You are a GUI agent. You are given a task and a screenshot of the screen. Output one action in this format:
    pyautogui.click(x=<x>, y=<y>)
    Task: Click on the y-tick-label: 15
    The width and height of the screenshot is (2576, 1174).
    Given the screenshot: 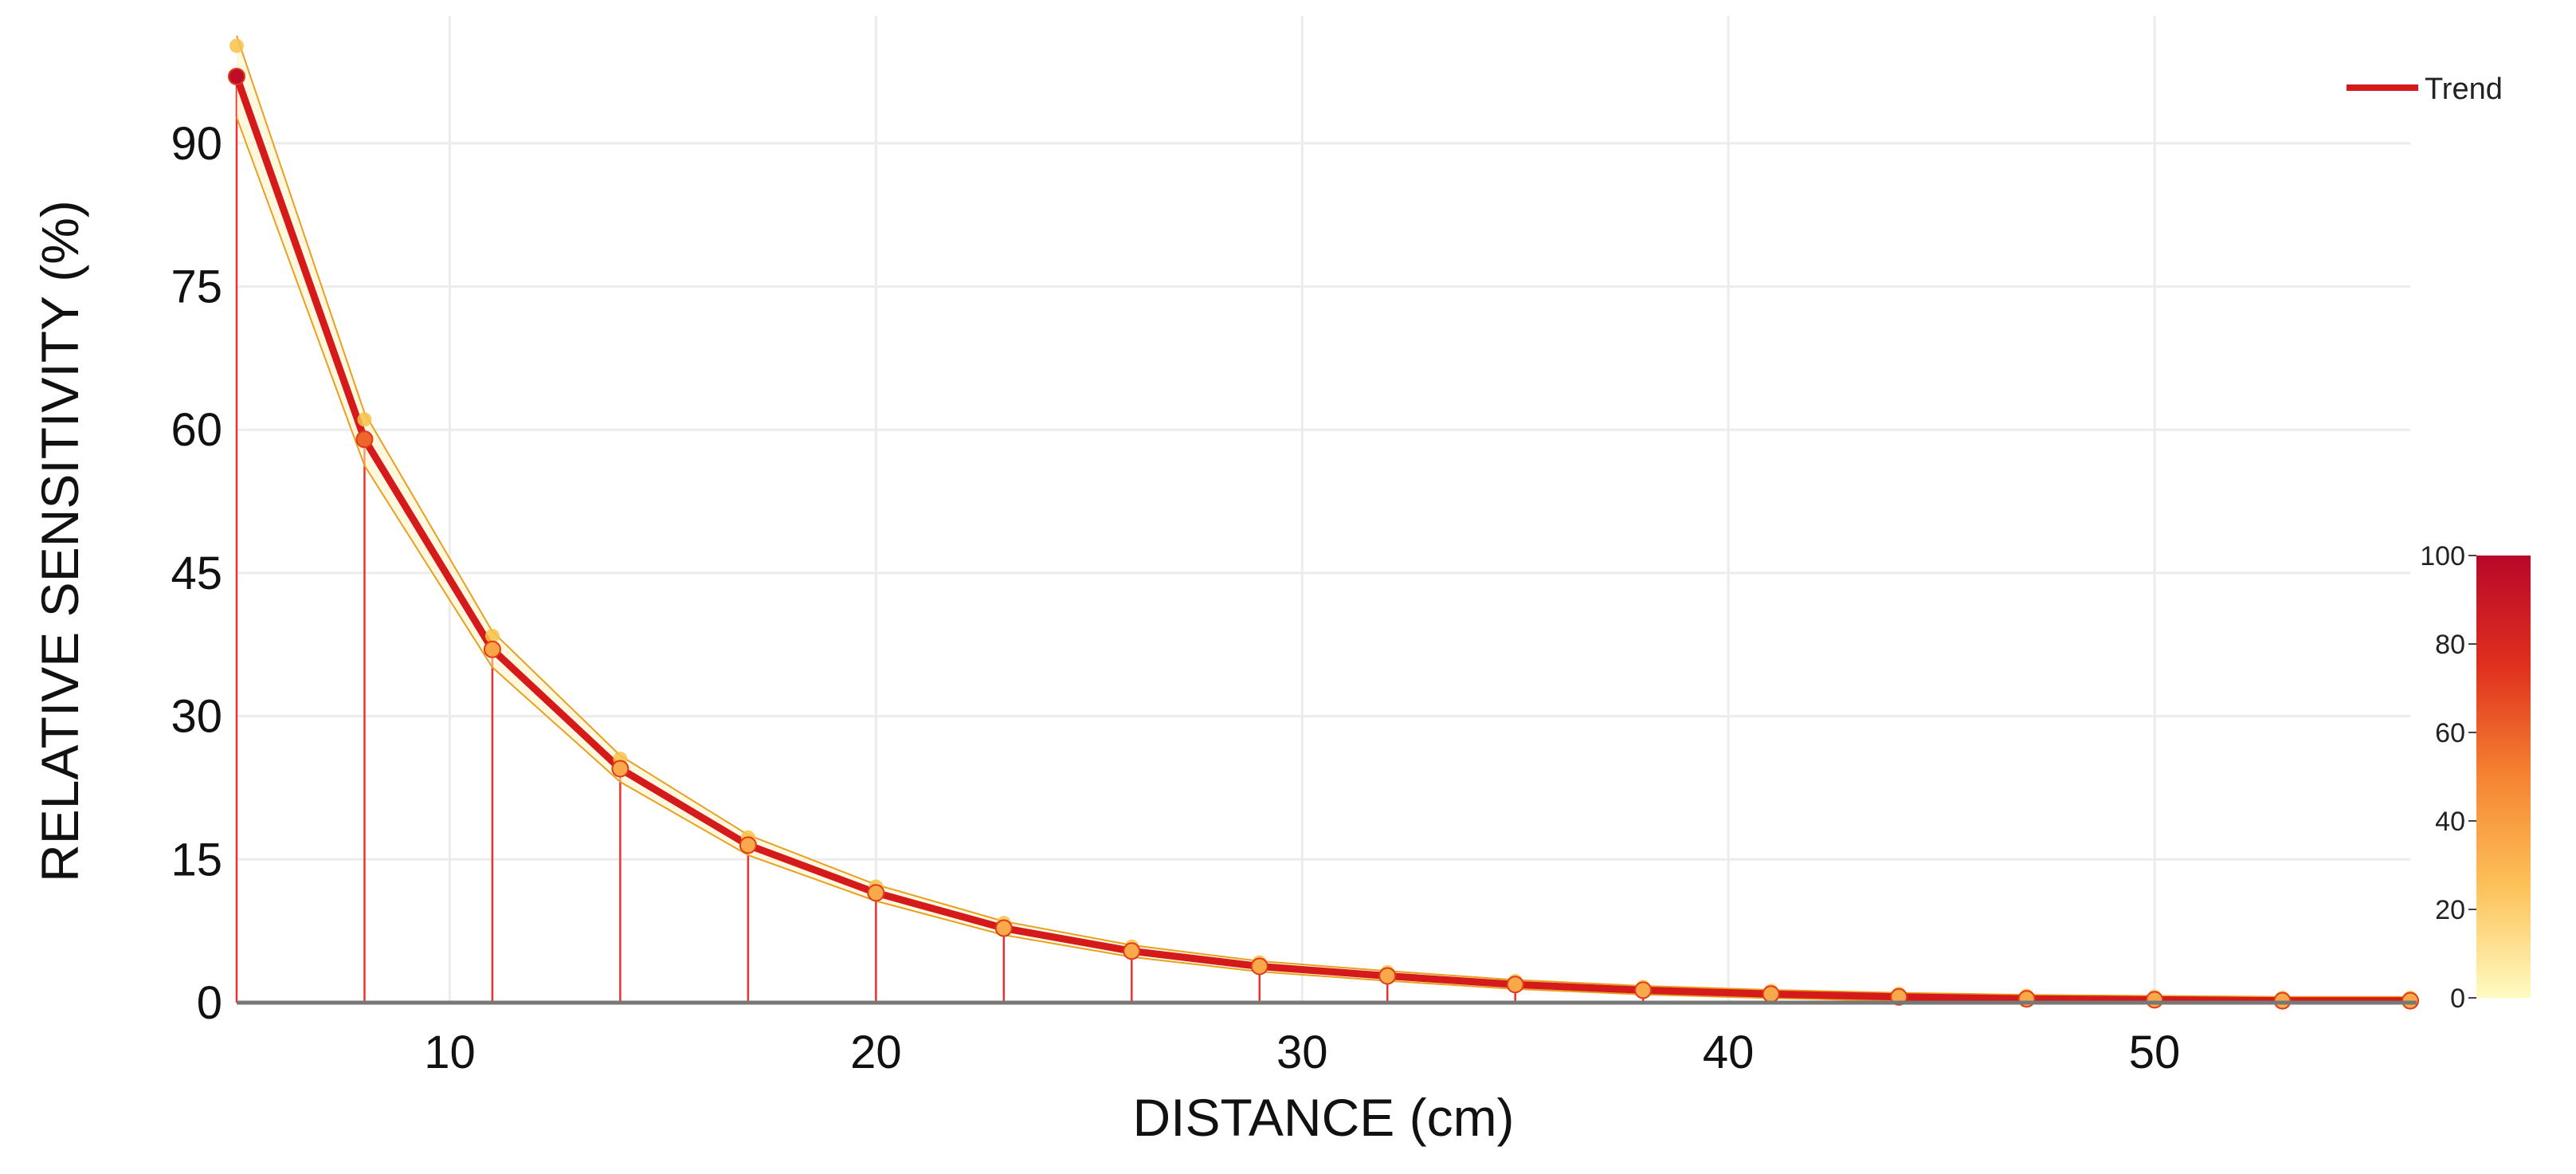 What is the action you would take?
    pyautogui.click(x=196, y=859)
    